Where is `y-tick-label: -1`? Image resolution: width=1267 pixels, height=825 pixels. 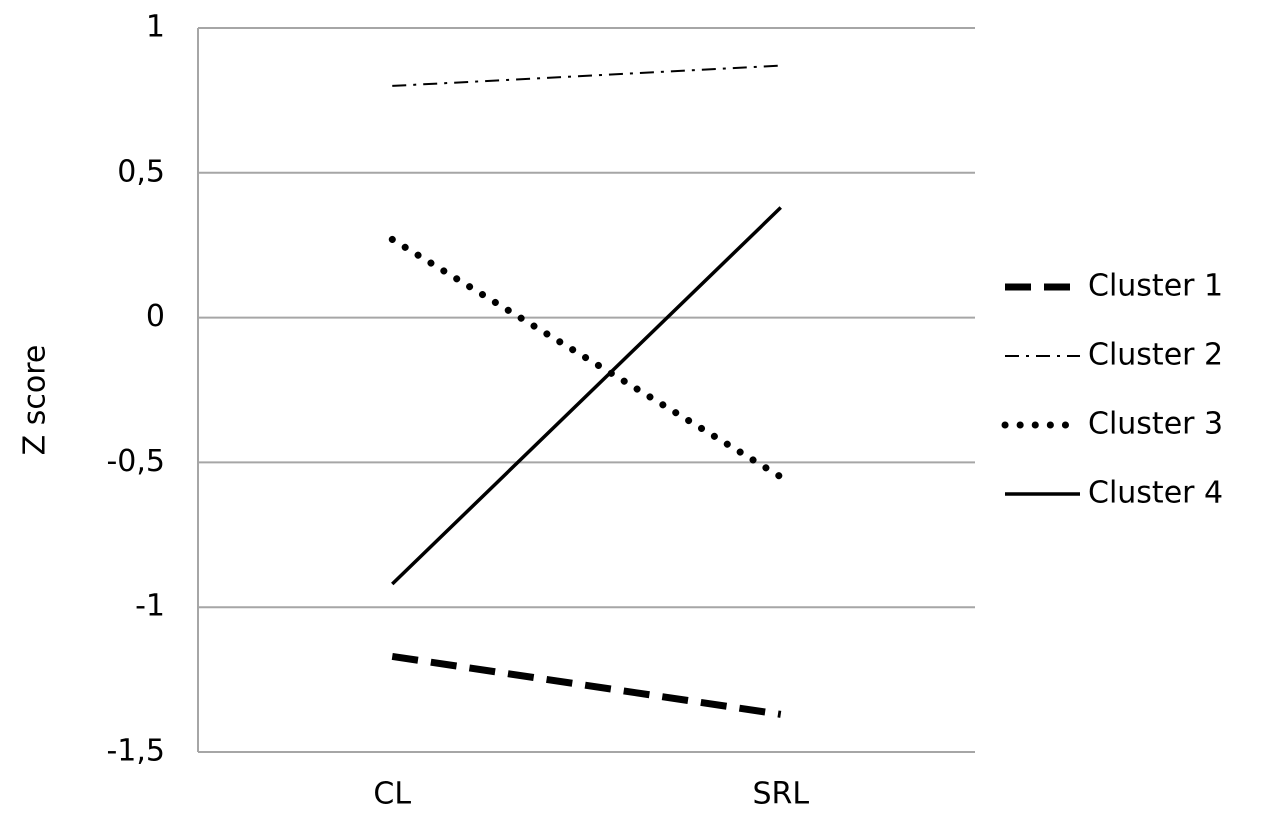 y-tick-label: -1 is located at coordinates (150, 606).